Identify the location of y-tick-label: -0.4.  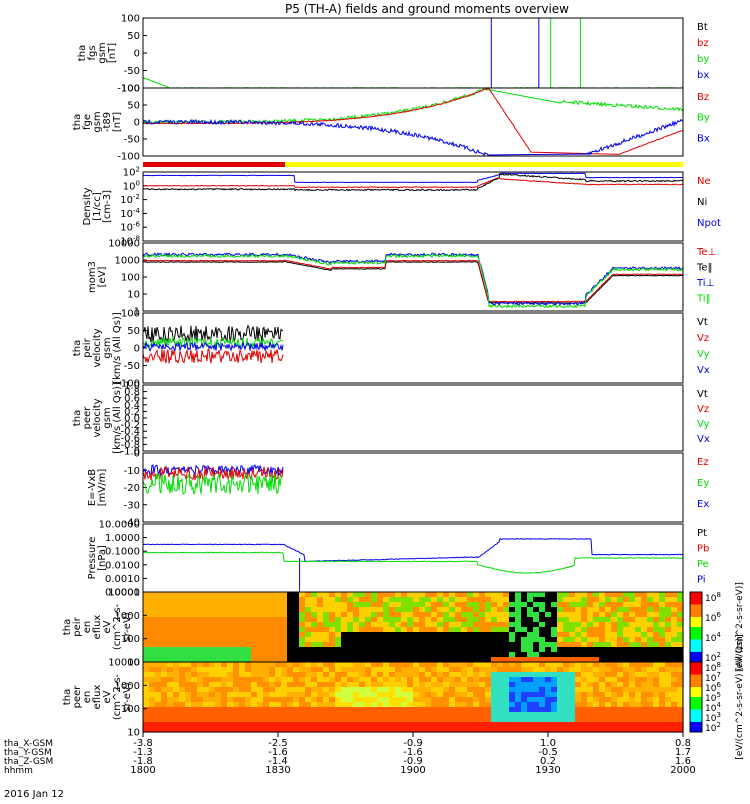
(130, 432).